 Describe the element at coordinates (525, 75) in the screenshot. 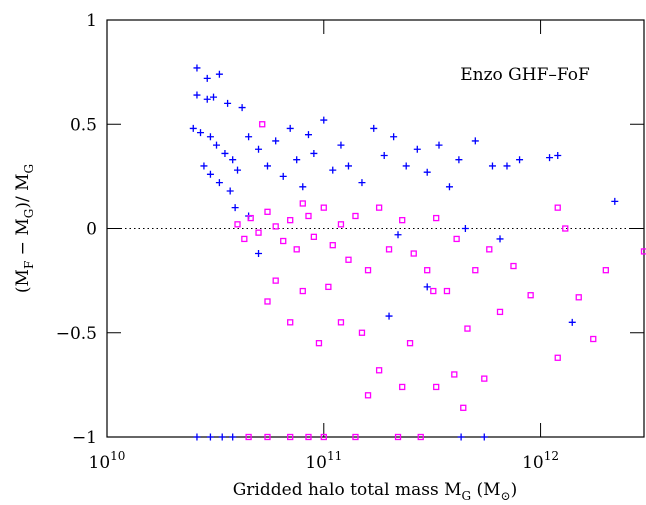

I see `annotation: Enzo GHF–FoF` at that location.